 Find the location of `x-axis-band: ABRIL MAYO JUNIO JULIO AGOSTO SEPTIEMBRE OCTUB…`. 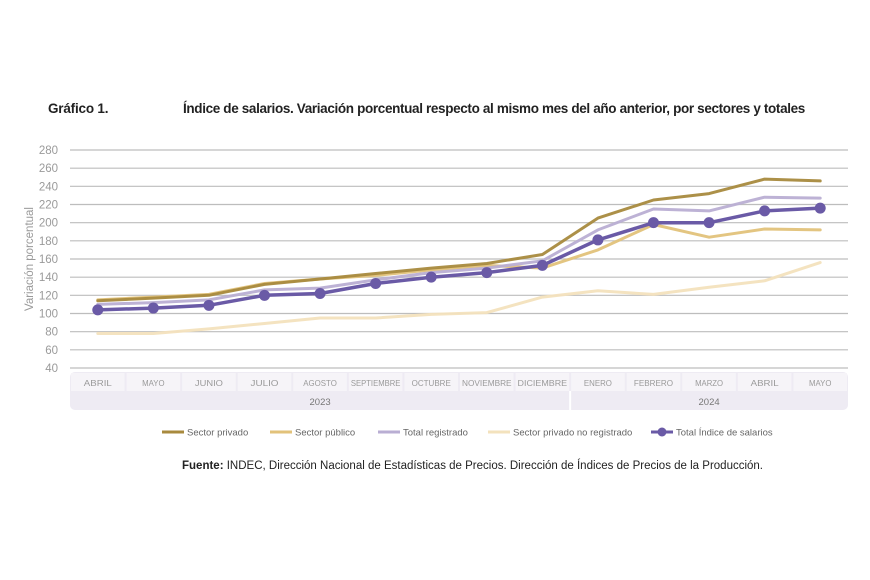

x-axis-band: ABRIL MAYO JUNIO JULIO AGOSTO SEPTIEMBRE OCTUB… is located at coordinates (459, 391).